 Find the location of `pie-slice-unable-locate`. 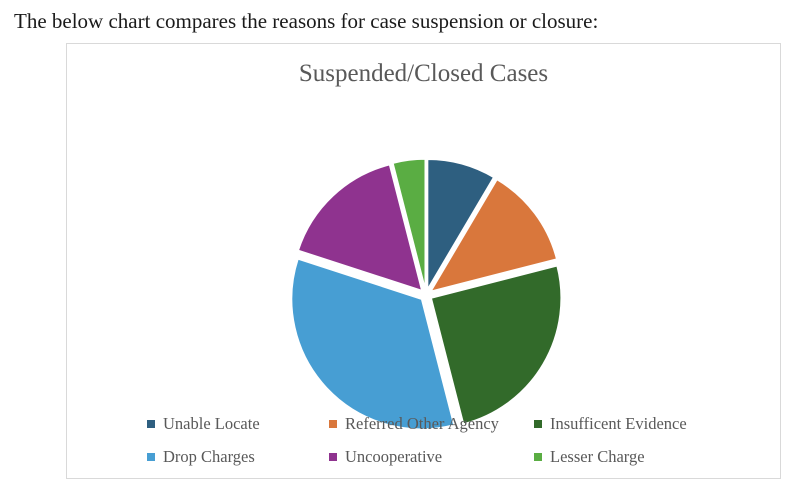

pie-slice-unable-locate is located at coordinates (460, 225).